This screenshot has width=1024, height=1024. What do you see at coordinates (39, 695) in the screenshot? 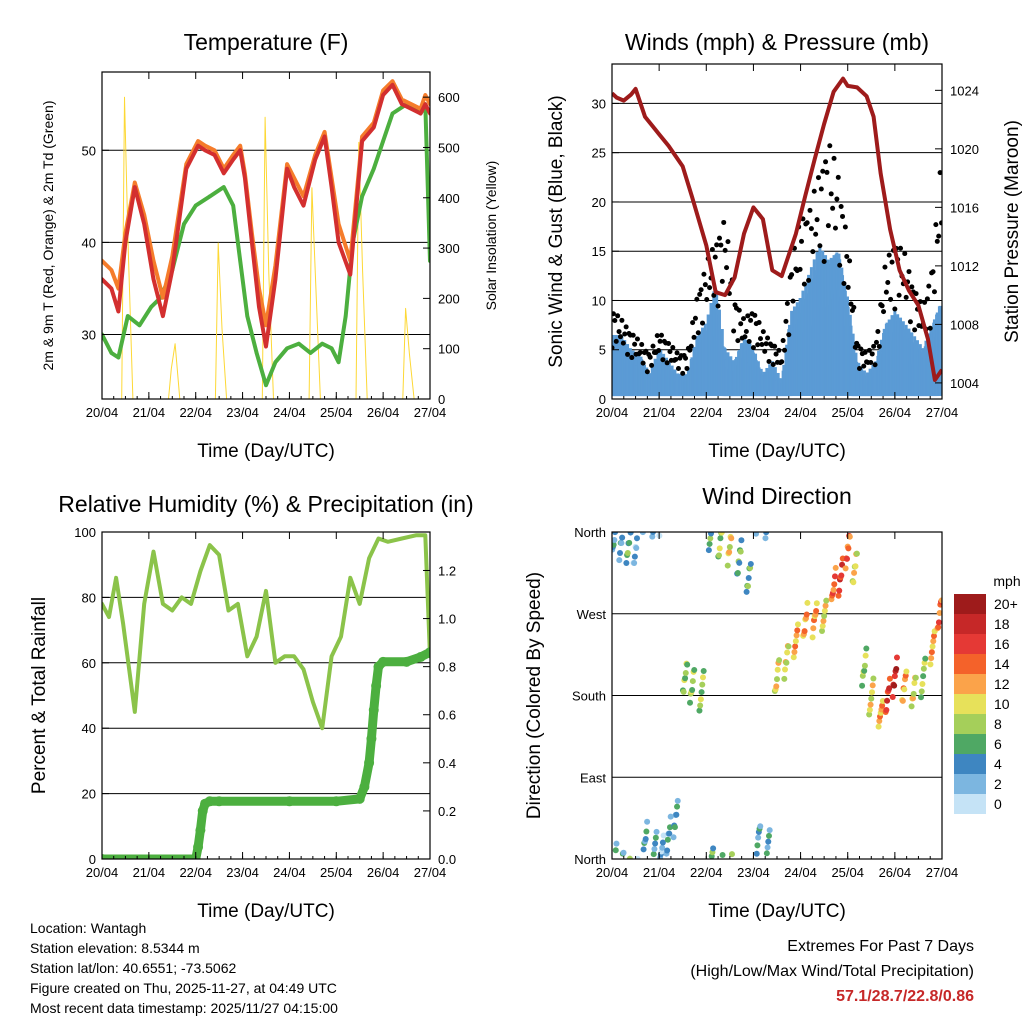
I see `y-axis-label: Percent & Total Rainfall` at bounding box center [39, 695].